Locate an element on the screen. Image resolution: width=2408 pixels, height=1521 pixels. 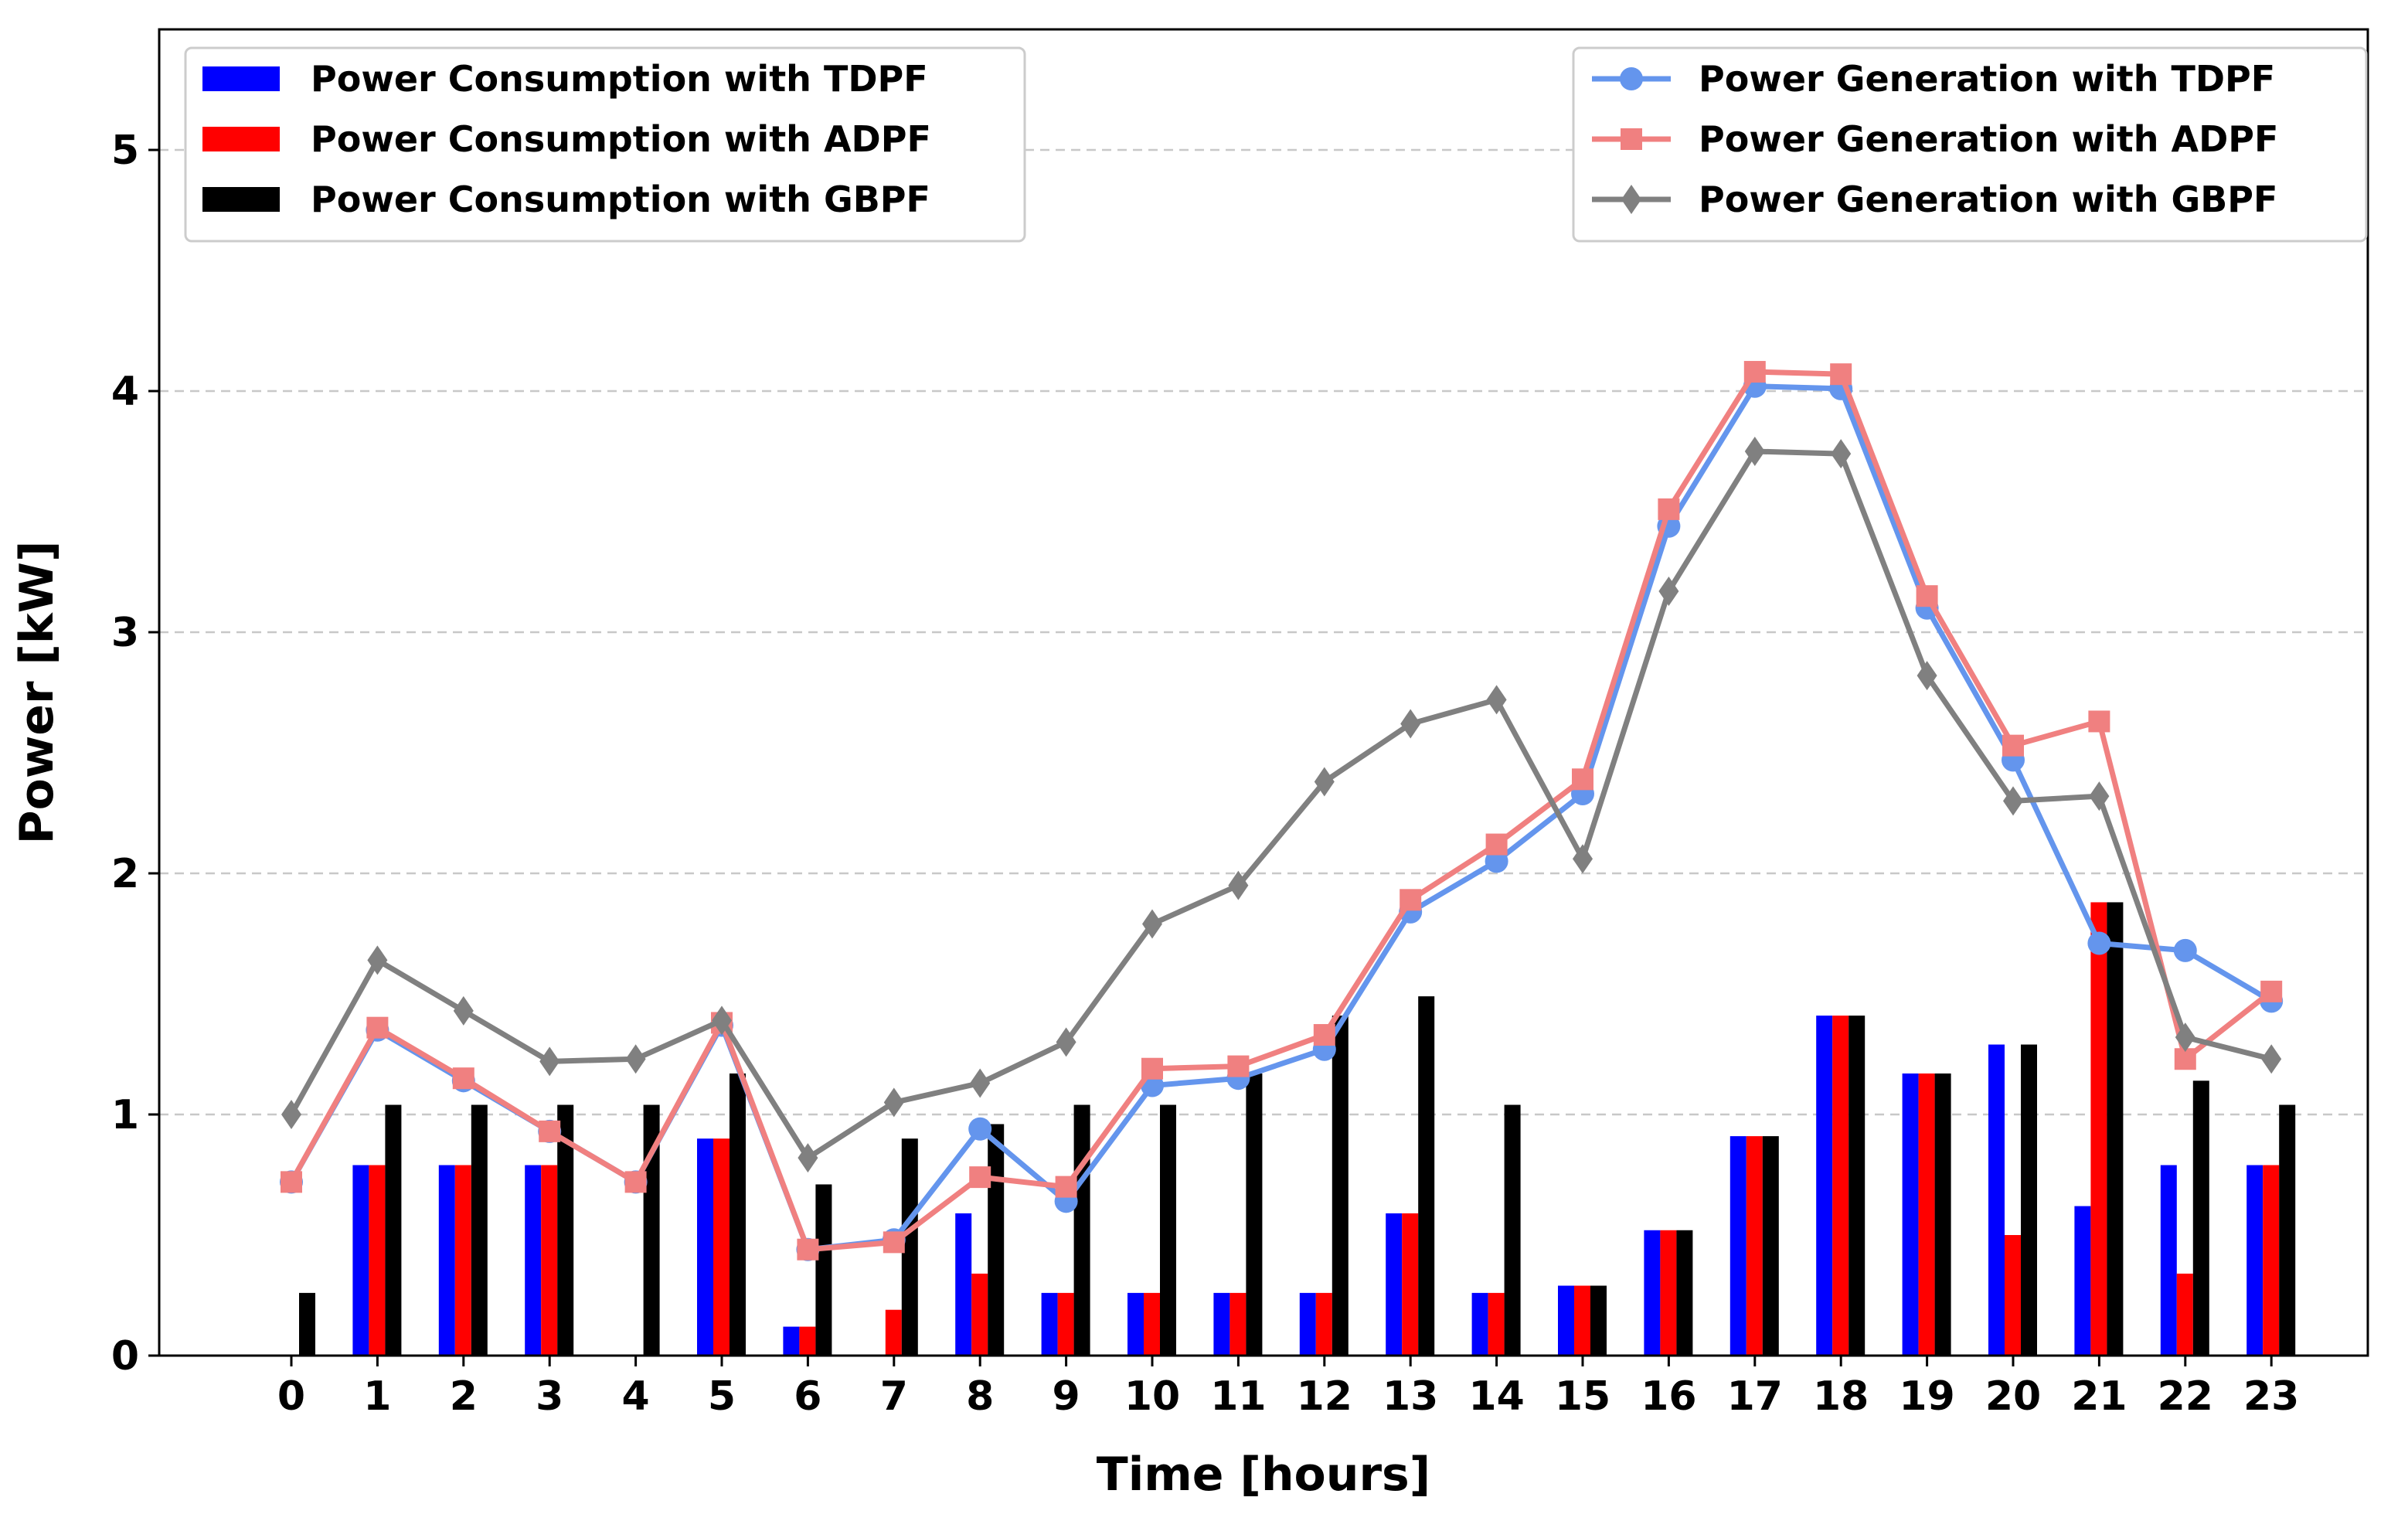
x-tick-label: 20 is located at coordinates (2013, 1396).